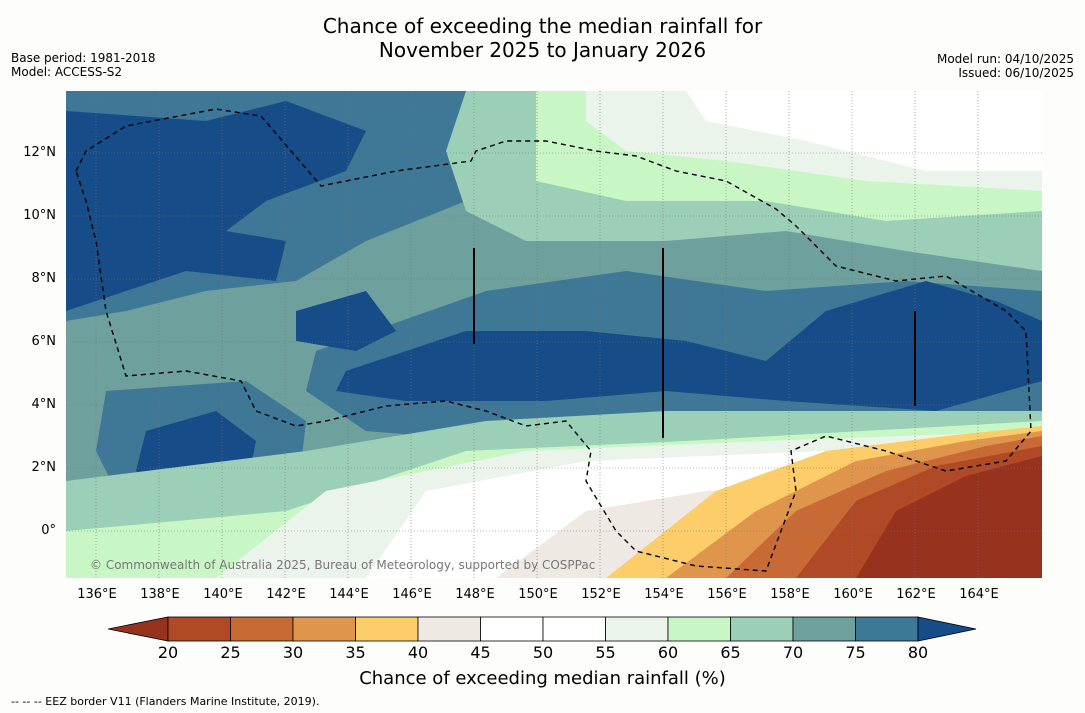 The image size is (1085, 713). I want to click on lon-label-158e: 158°E, so click(790, 594).